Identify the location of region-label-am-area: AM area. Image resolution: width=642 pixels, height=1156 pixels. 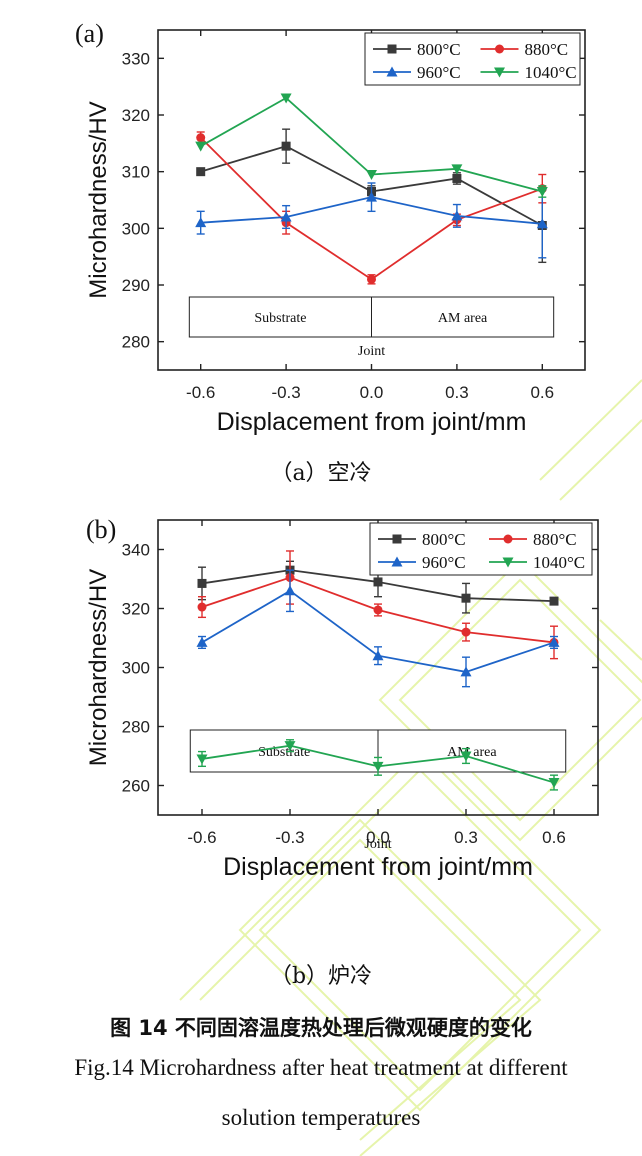
(463, 318).